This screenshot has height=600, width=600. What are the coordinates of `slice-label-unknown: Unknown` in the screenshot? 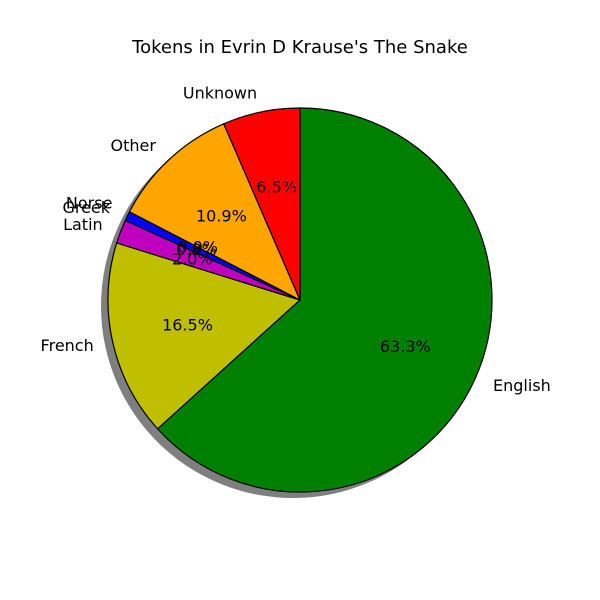 It's located at (220, 93).